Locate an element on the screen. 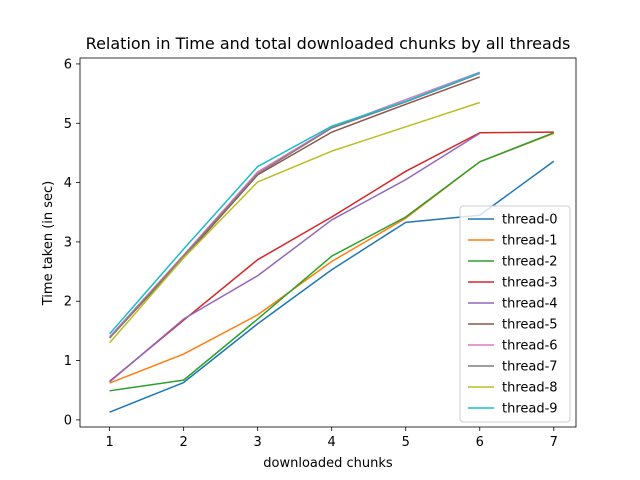 This screenshot has width=640, height=480. y-axis: 0 1 2 3 4 5 6 is located at coordinates (72, 242).